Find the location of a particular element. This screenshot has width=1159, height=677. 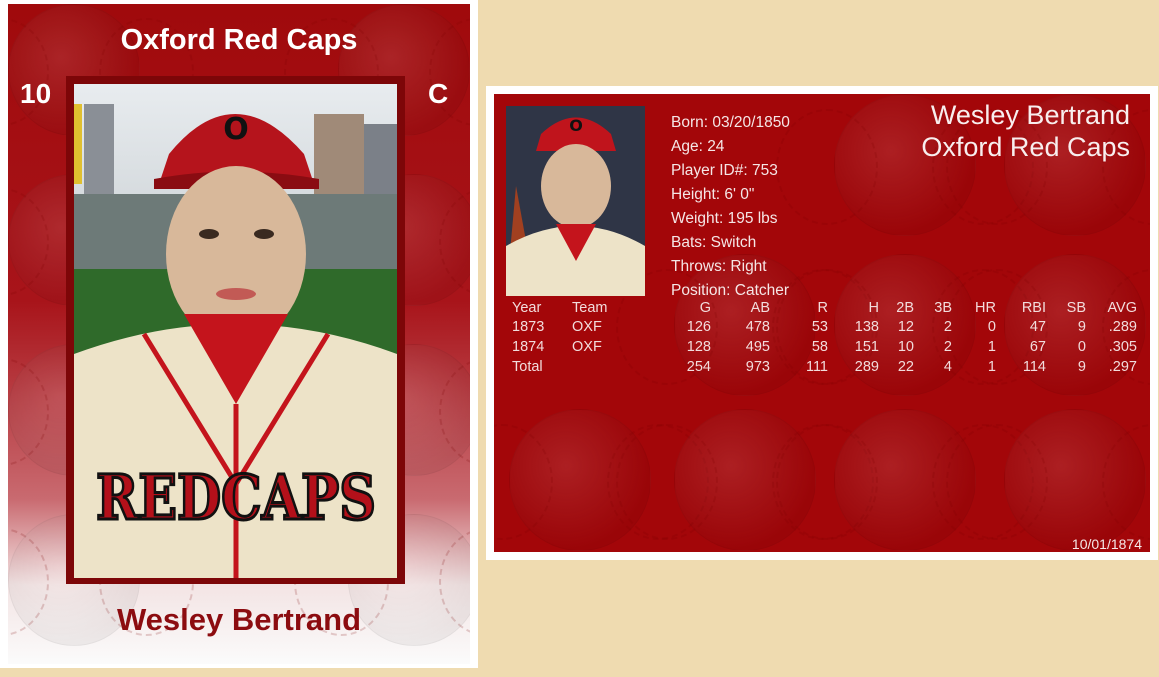

bio-bats: Bats: Switch is located at coordinates (714, 242).